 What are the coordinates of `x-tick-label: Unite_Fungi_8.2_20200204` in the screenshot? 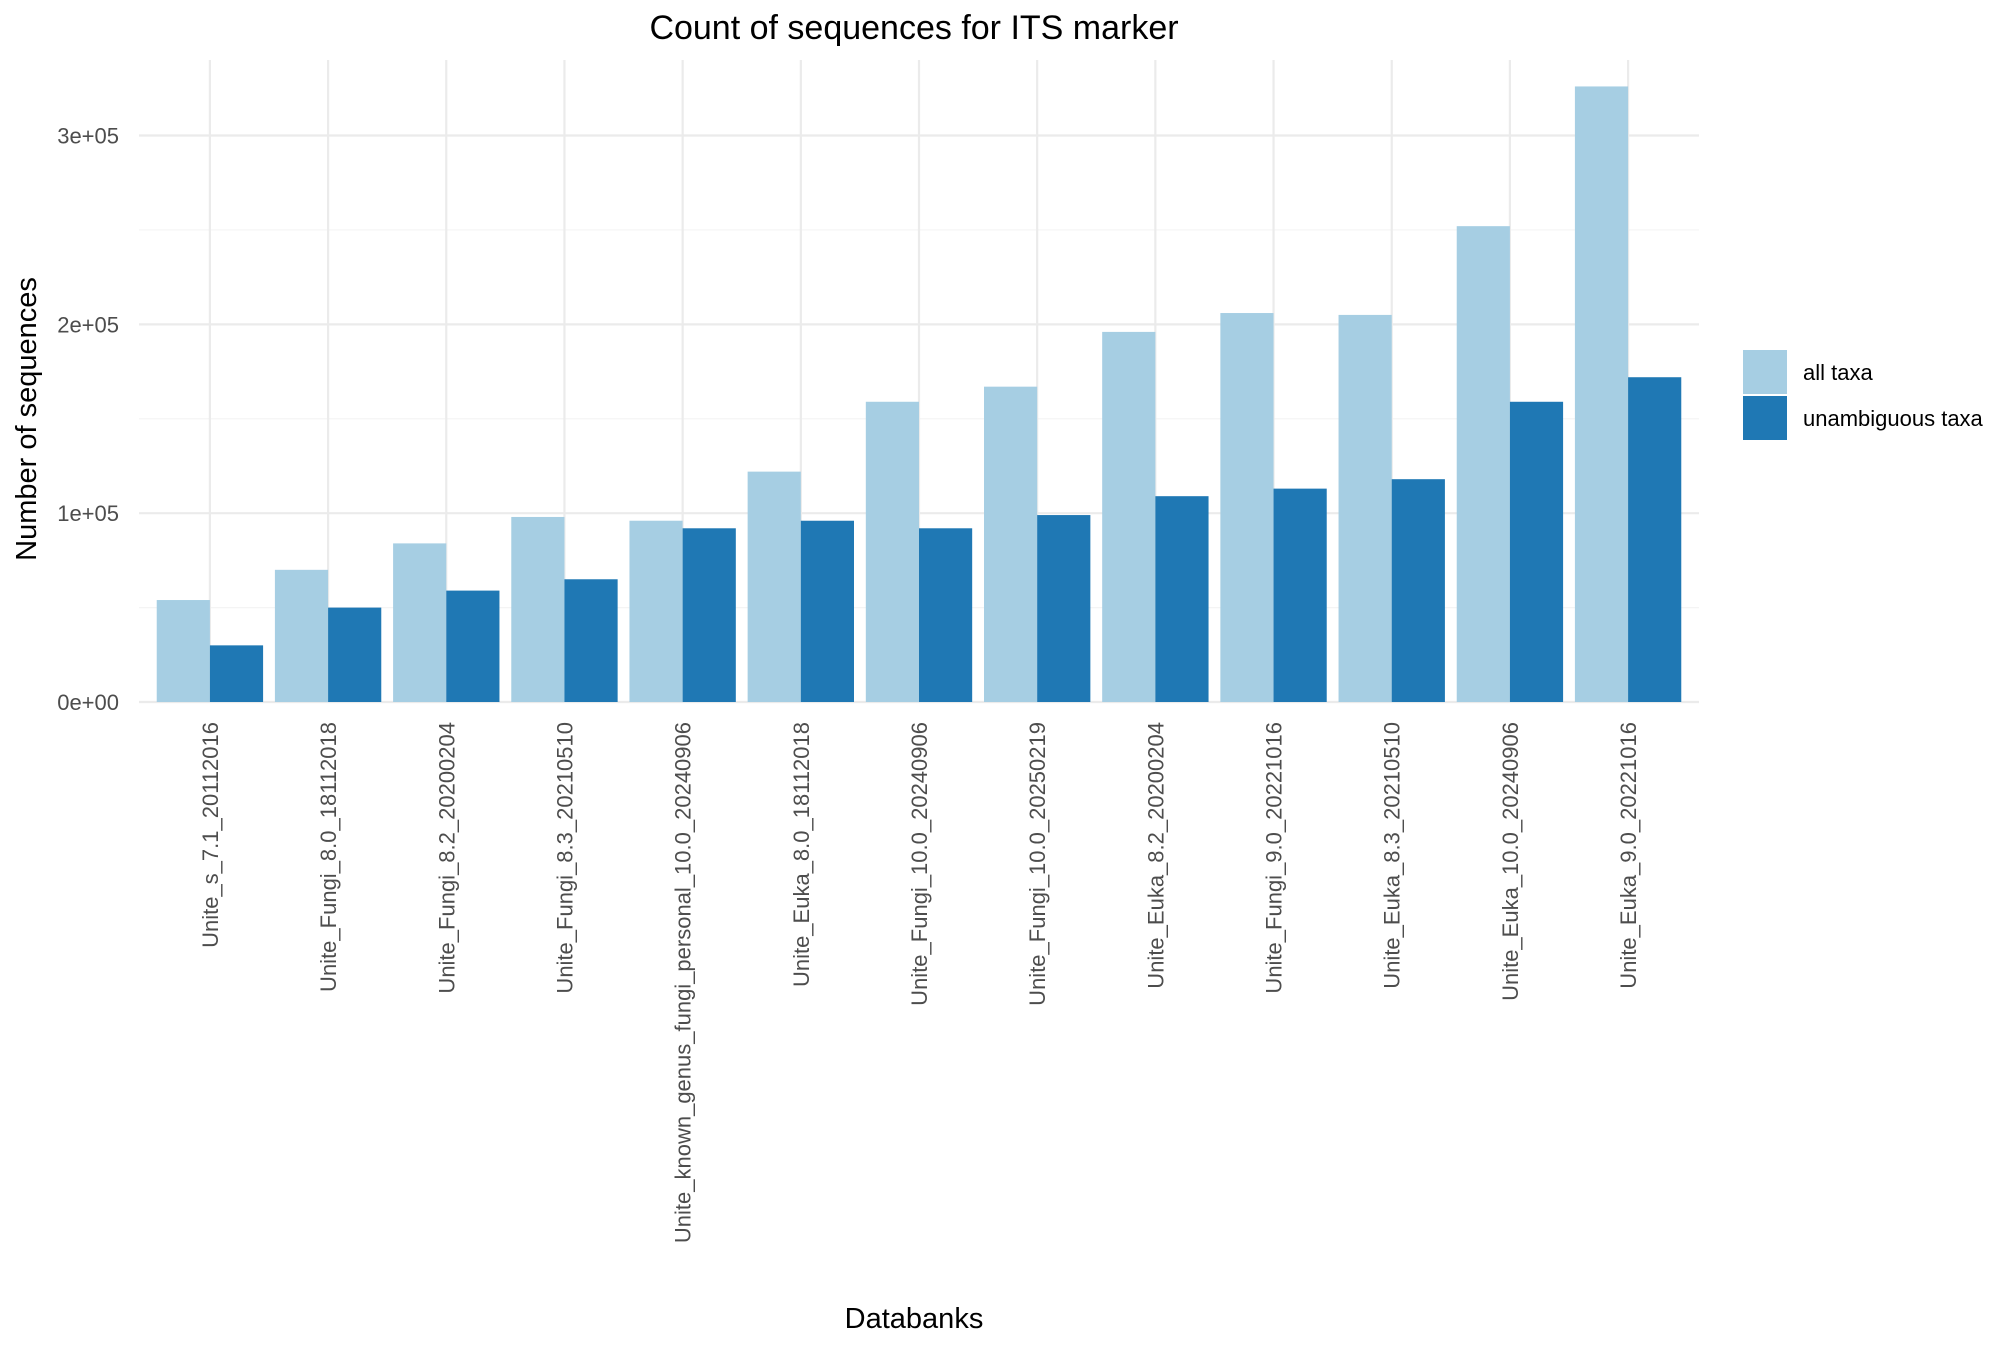 It's located at (446, 858).